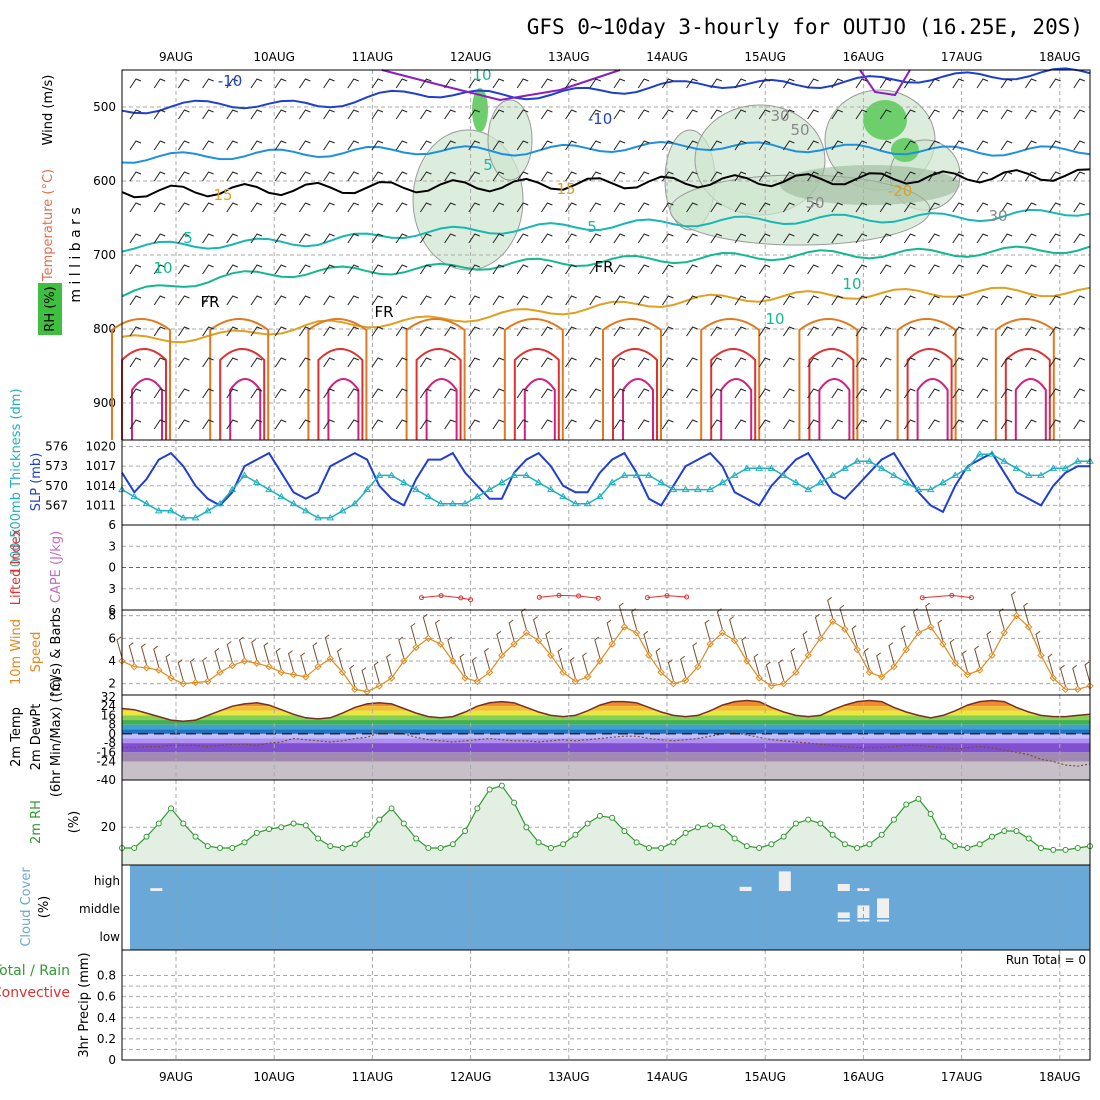 Image resolution: width=1100 pixels, height=1100 pixels. Describe the element at coordinates (864, 57) in the screenshot. I see `x-tick-top: 16AUG` at that location.